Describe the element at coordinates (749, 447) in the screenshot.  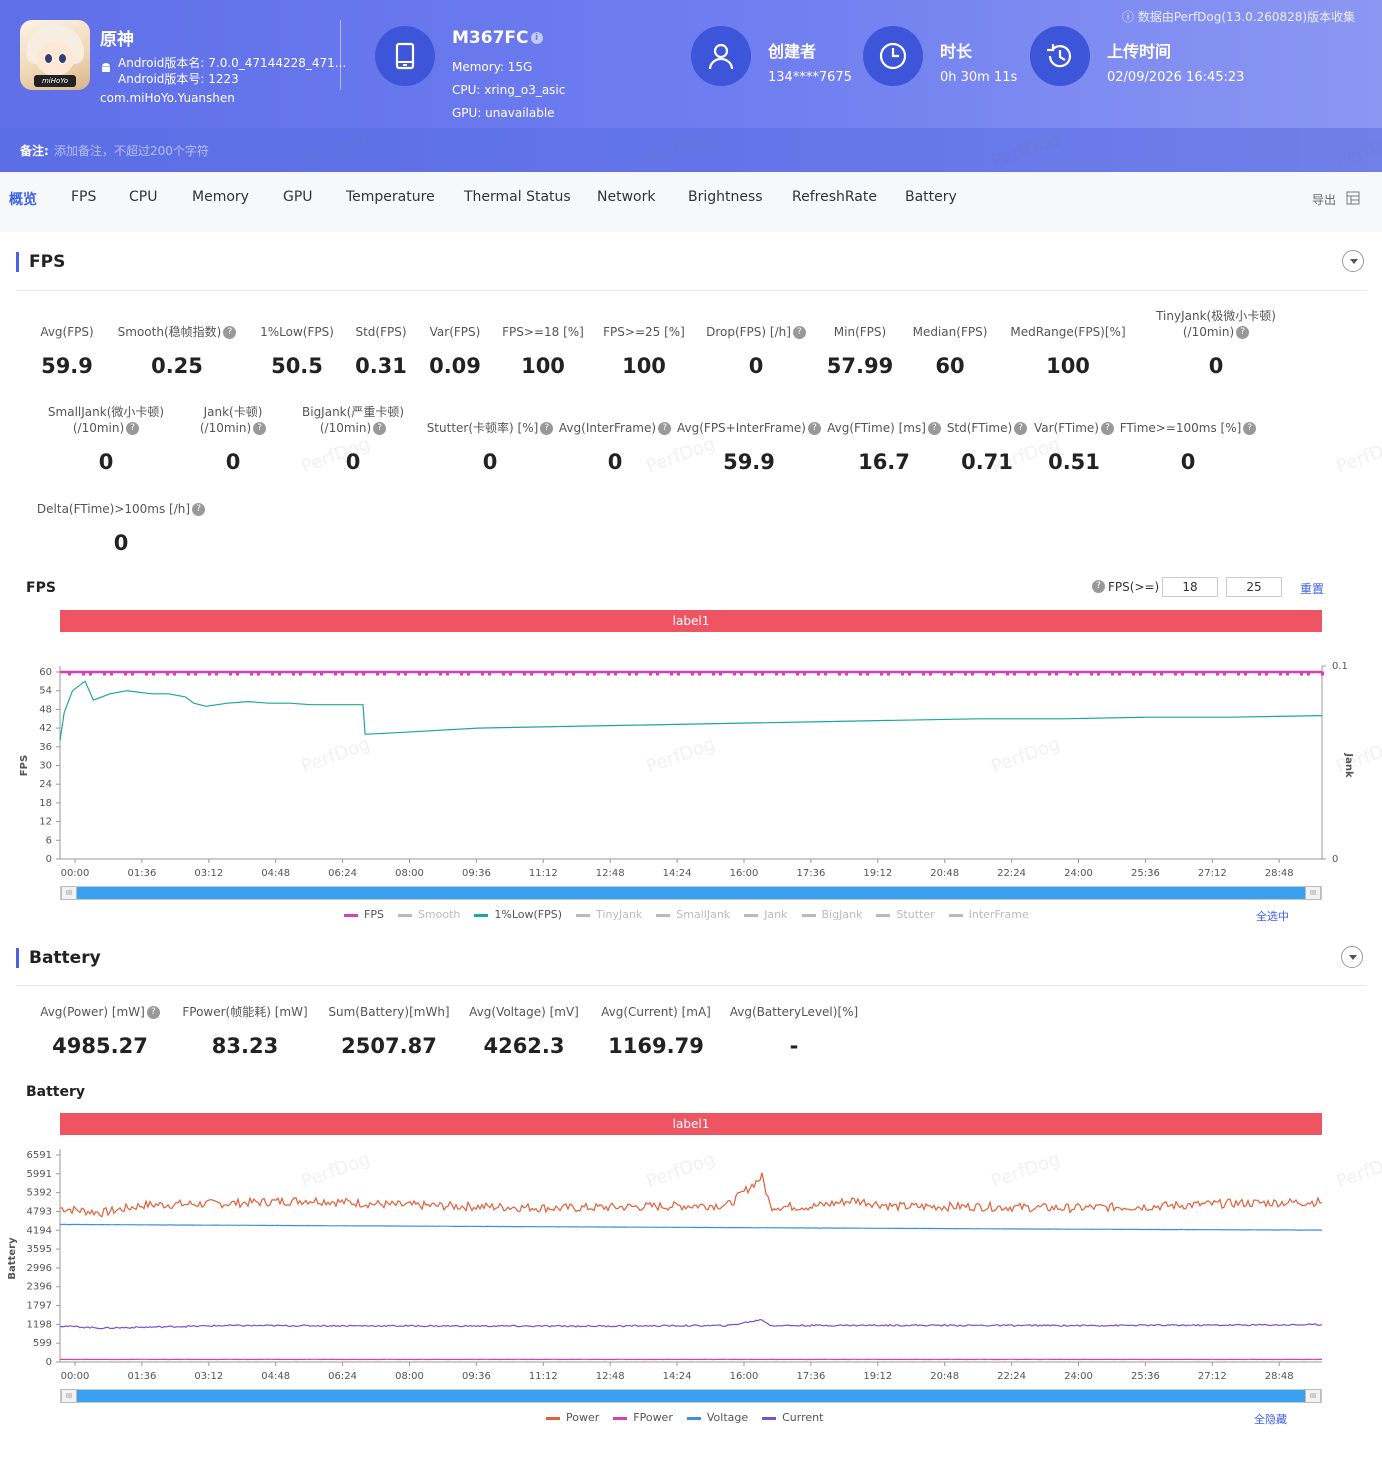
I see `metric: Avg(FPS+InterFrame)? 59.9` at that location.